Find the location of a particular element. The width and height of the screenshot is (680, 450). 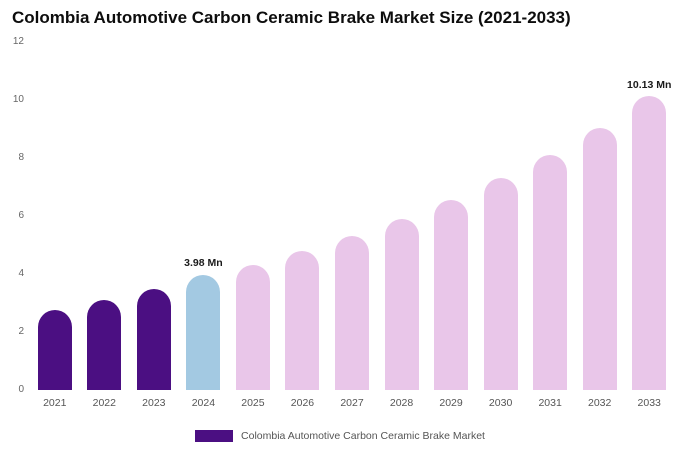

bar-2025 is located at coordinates (252, 327).